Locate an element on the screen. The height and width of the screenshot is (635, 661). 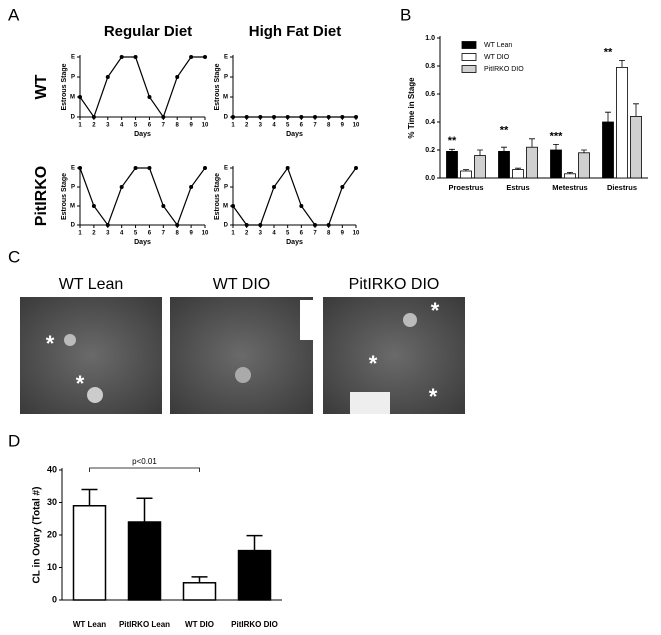
panel-label: B is located at coordinates (405, 14).